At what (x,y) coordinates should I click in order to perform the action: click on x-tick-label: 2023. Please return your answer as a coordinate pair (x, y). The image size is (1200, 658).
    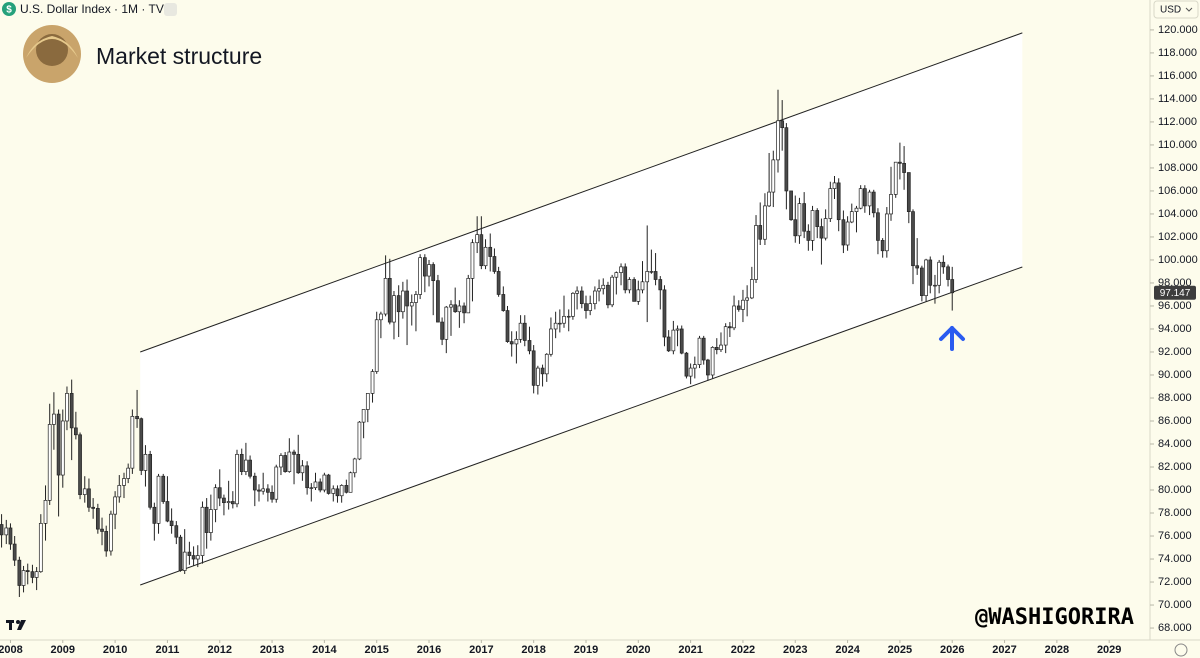
    Looking at the image, I should click on (795, 650).